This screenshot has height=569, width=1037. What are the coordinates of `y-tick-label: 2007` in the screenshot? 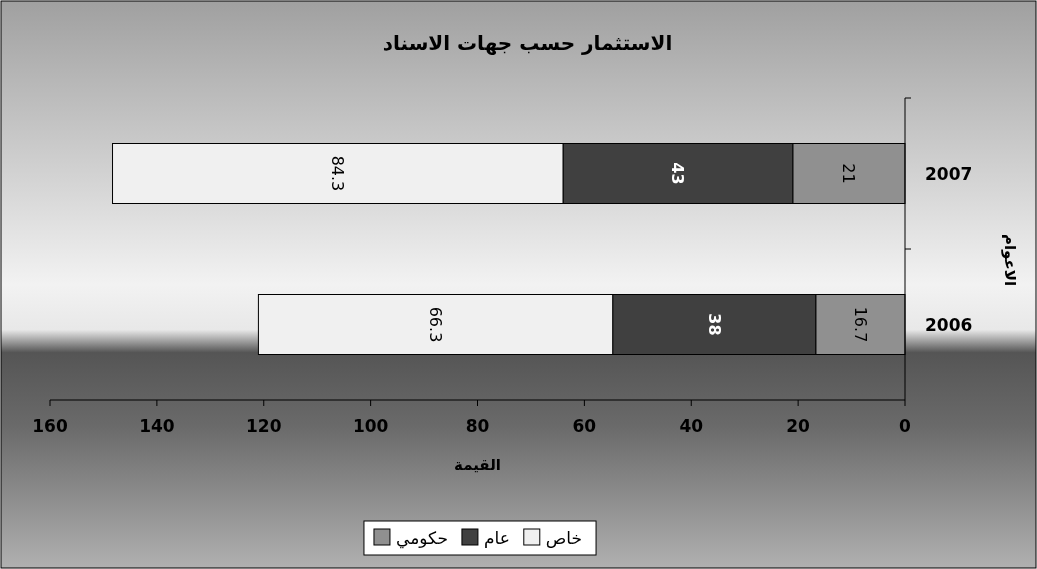 It's located at (949, 173).